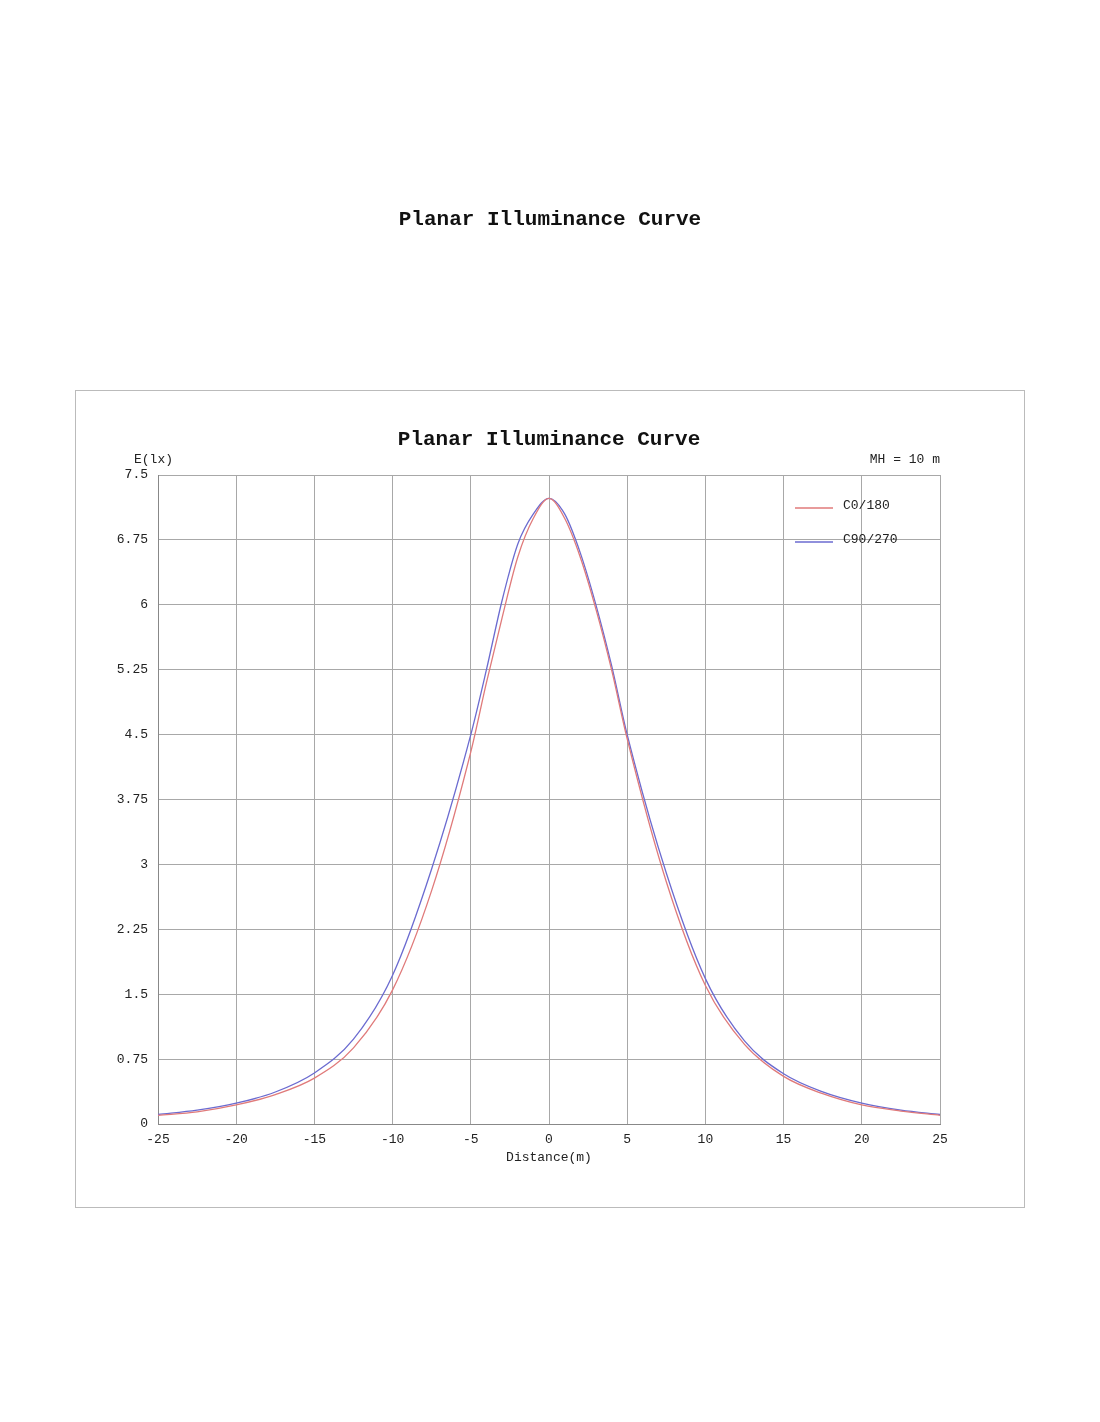 Image resolution: width=1100 pixels, height=1422 pixels. I want to click on y-tick-label: 6.75, so click(132, 540).